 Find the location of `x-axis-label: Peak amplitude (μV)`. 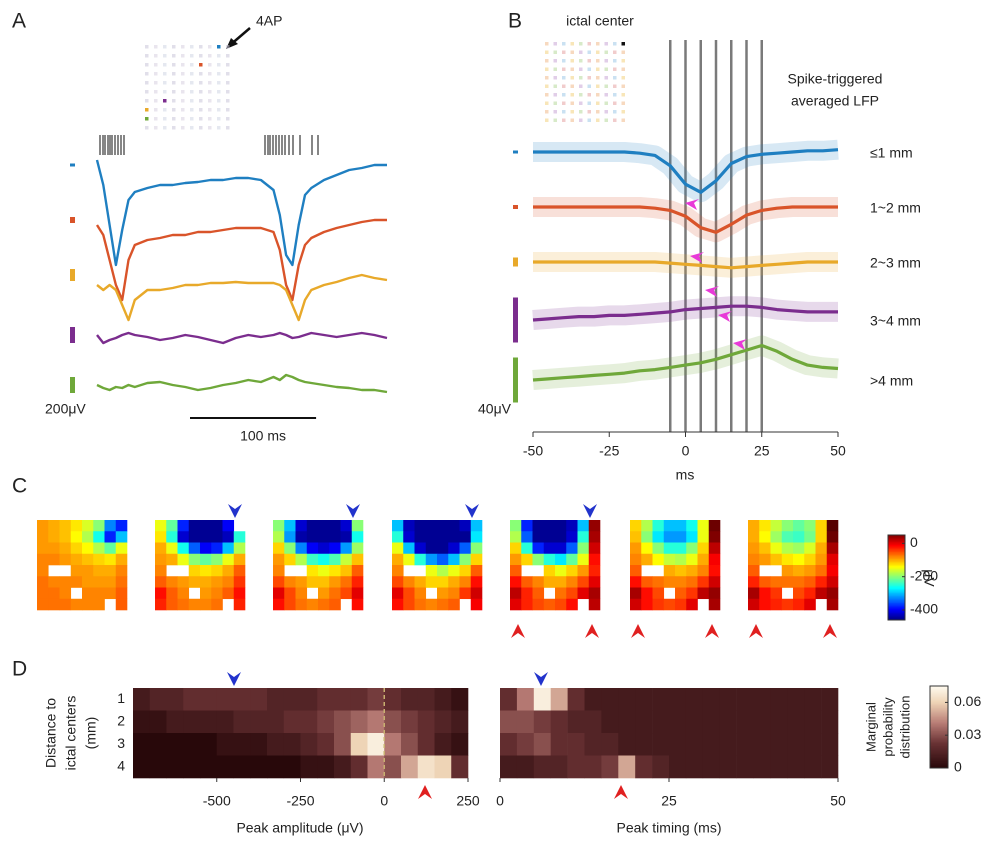

x-axis-label: Peak amplitude (μV) is located at coordinates (299, 828).